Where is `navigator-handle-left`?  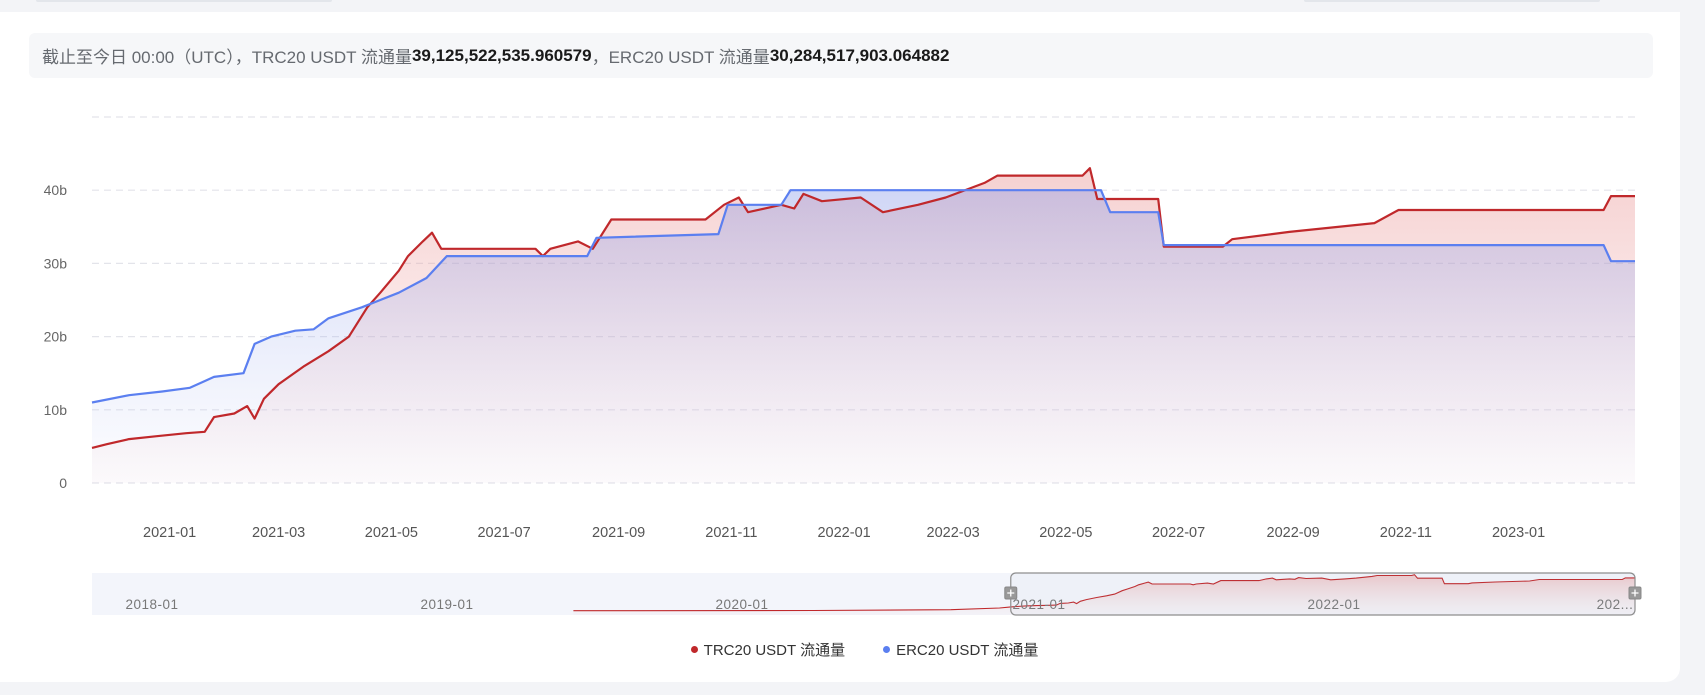 navigator-handle-left is located at coordinates (1011, 593).